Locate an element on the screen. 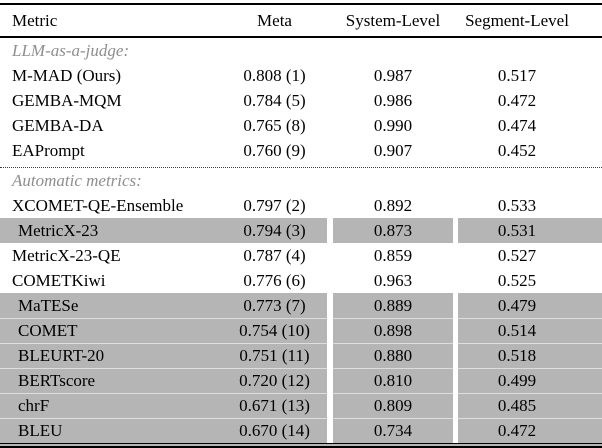 The height and width of the screenshot is (448, 602). metric-cell: MetricX-23-QE is located at coordinates (66, 255).